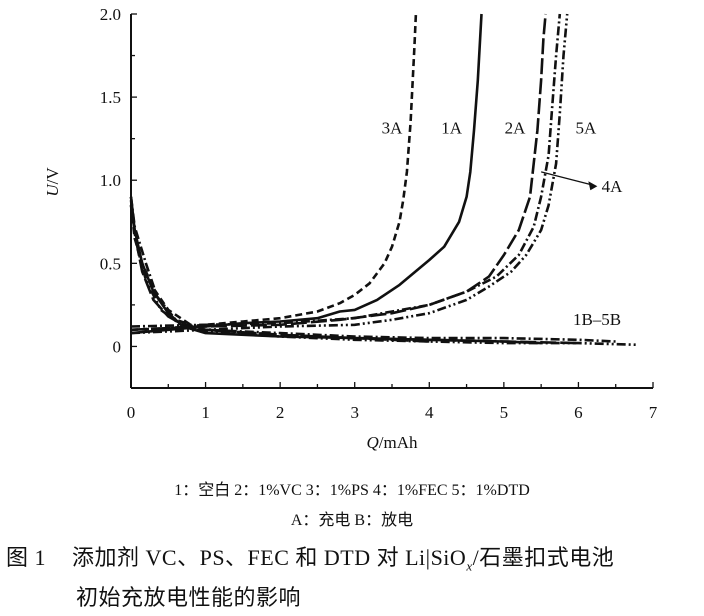 The image size is (704, 616). I want to click on annotation-label: 1B–5B, so click(597, 319).